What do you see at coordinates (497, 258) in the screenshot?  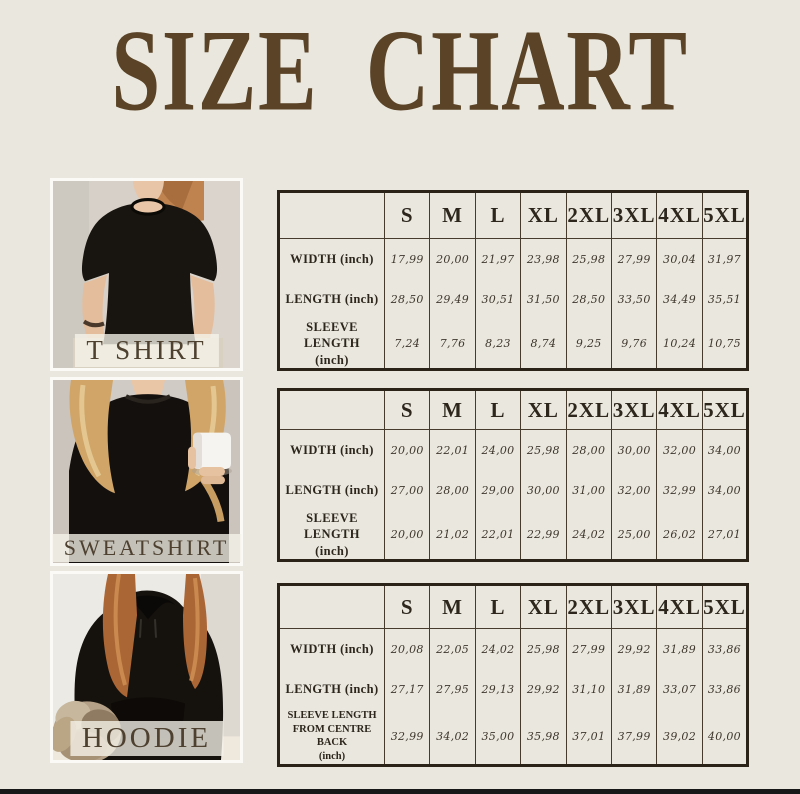 I see `size-value: 21,97` at bounding box center [497, 258].